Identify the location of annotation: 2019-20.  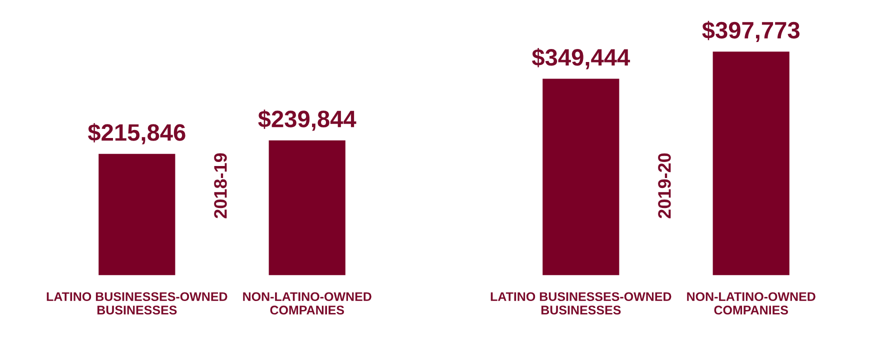
(664, 185).